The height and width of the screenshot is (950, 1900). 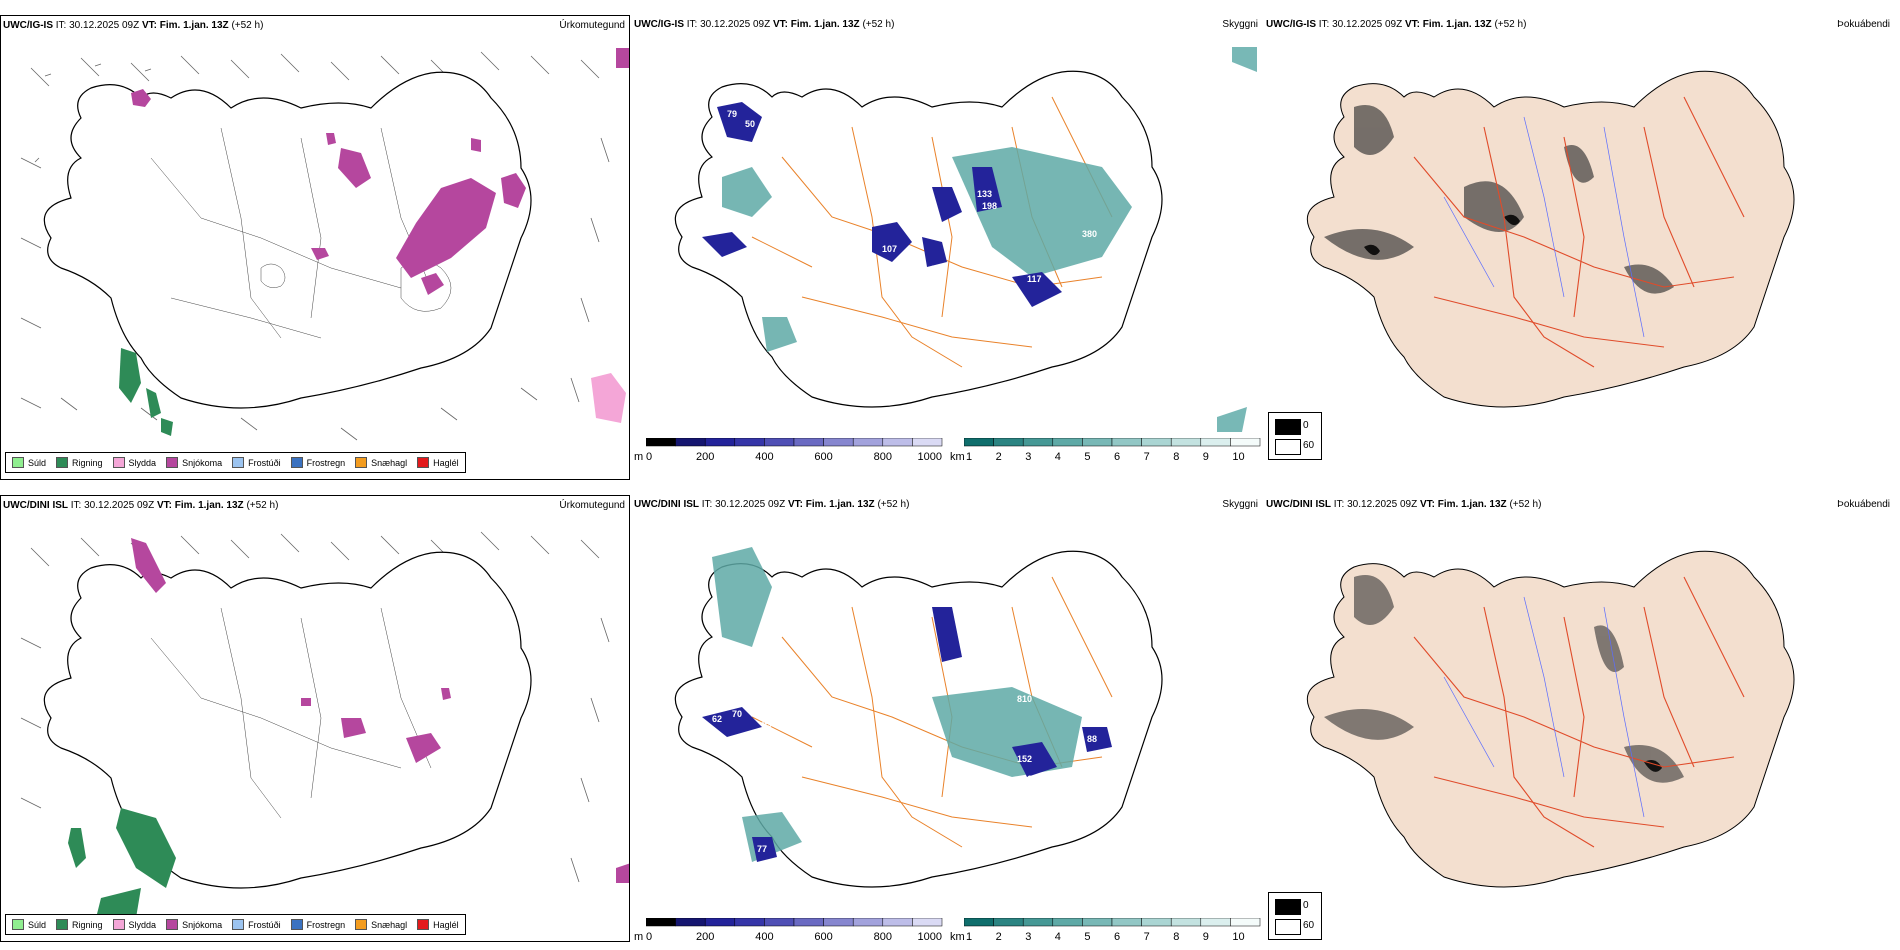 What do you see at coordinates (989, 206) in the screenshot?
I see `svg-text: 198` at bounding box center [989, 206].